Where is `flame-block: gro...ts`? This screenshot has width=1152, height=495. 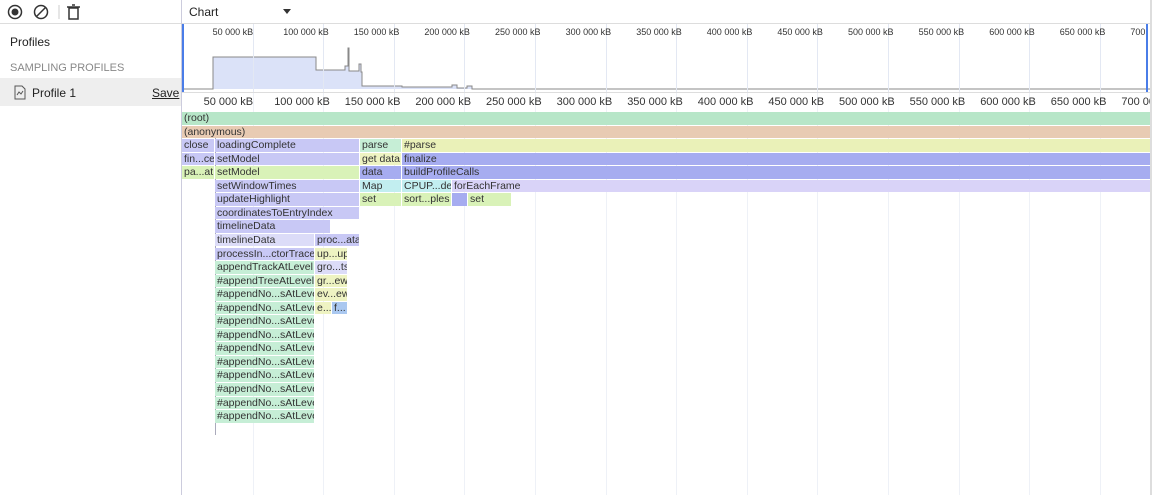 flame-block: gro...ts is located at coordinates (331, 267).